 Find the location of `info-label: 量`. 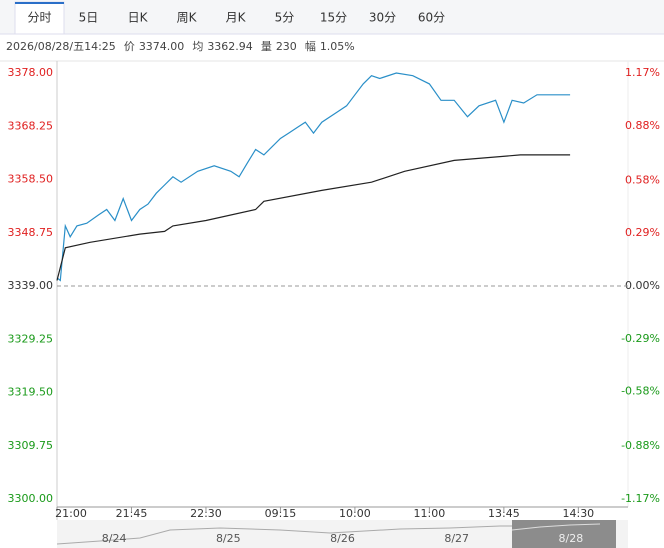

info-label: 量 is located at coordinates (266, 46).